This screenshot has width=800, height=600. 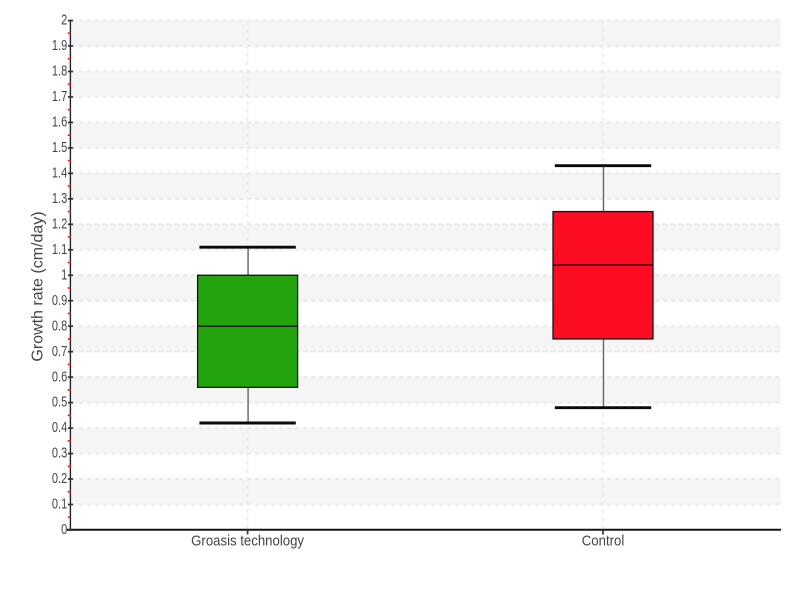 I want to click on svg-text: Growth rate (cm/day), so click(x=38, y=286).